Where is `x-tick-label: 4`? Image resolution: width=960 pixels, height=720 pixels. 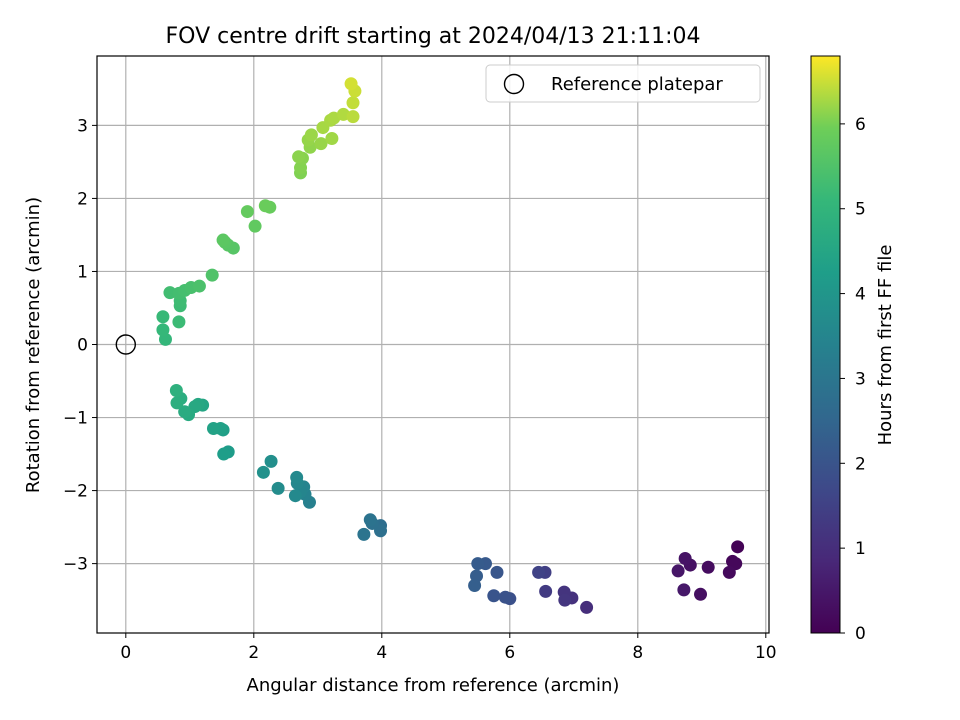
x-tick-label: 4 is located at coordinates (381, 653).